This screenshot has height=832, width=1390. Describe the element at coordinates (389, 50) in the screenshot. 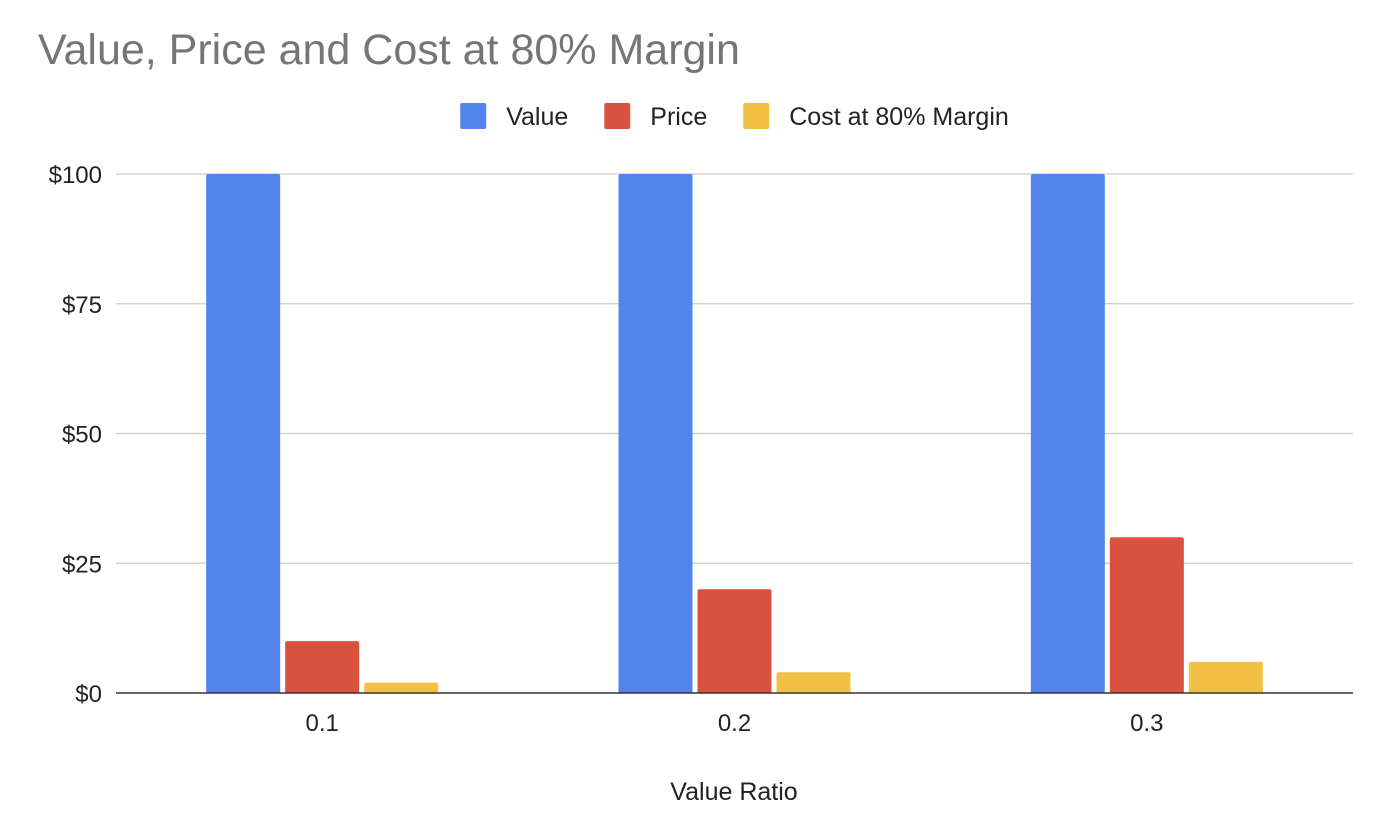

I see `chart-title: Value, Price and Cost at 80% Margin` at that location.